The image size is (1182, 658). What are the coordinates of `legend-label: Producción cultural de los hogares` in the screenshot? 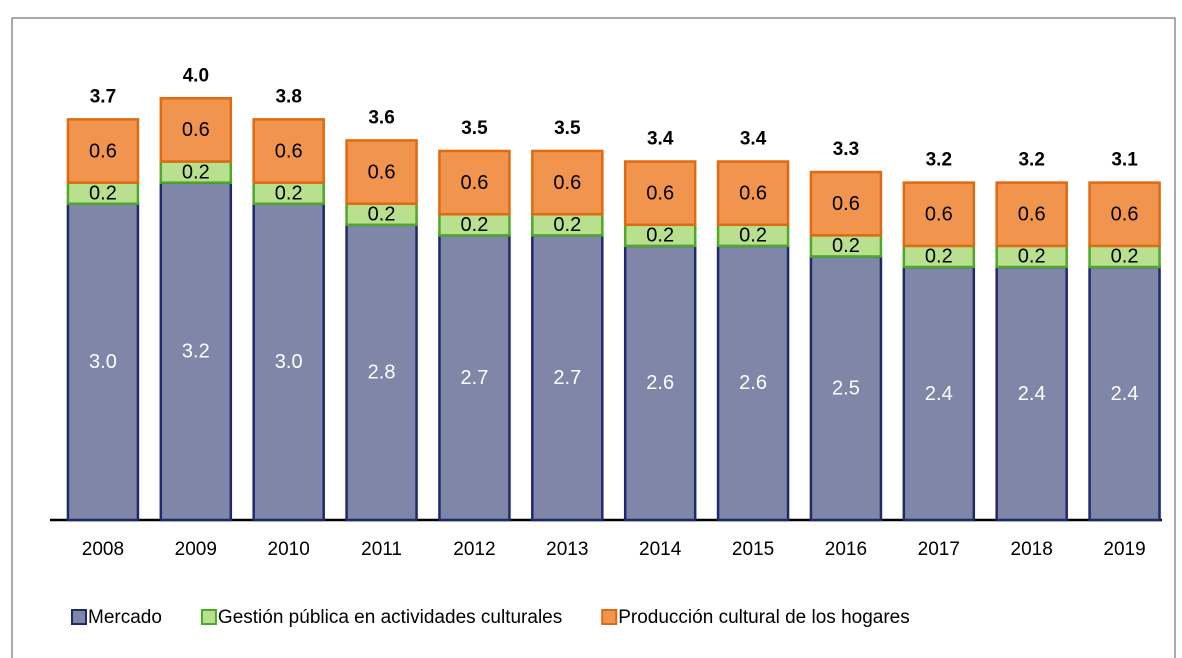 It's located at (764, 617).